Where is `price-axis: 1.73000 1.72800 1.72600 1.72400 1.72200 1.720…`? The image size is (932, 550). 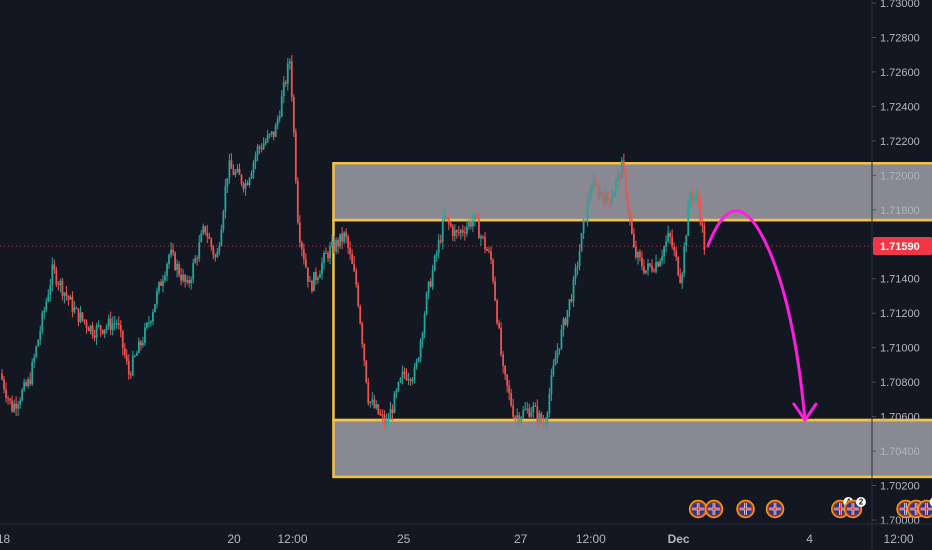
price-axis: 1.73000 1.72800 1.72600 1.72400 1.72200 1.720… is located at coordinates (902, 263).